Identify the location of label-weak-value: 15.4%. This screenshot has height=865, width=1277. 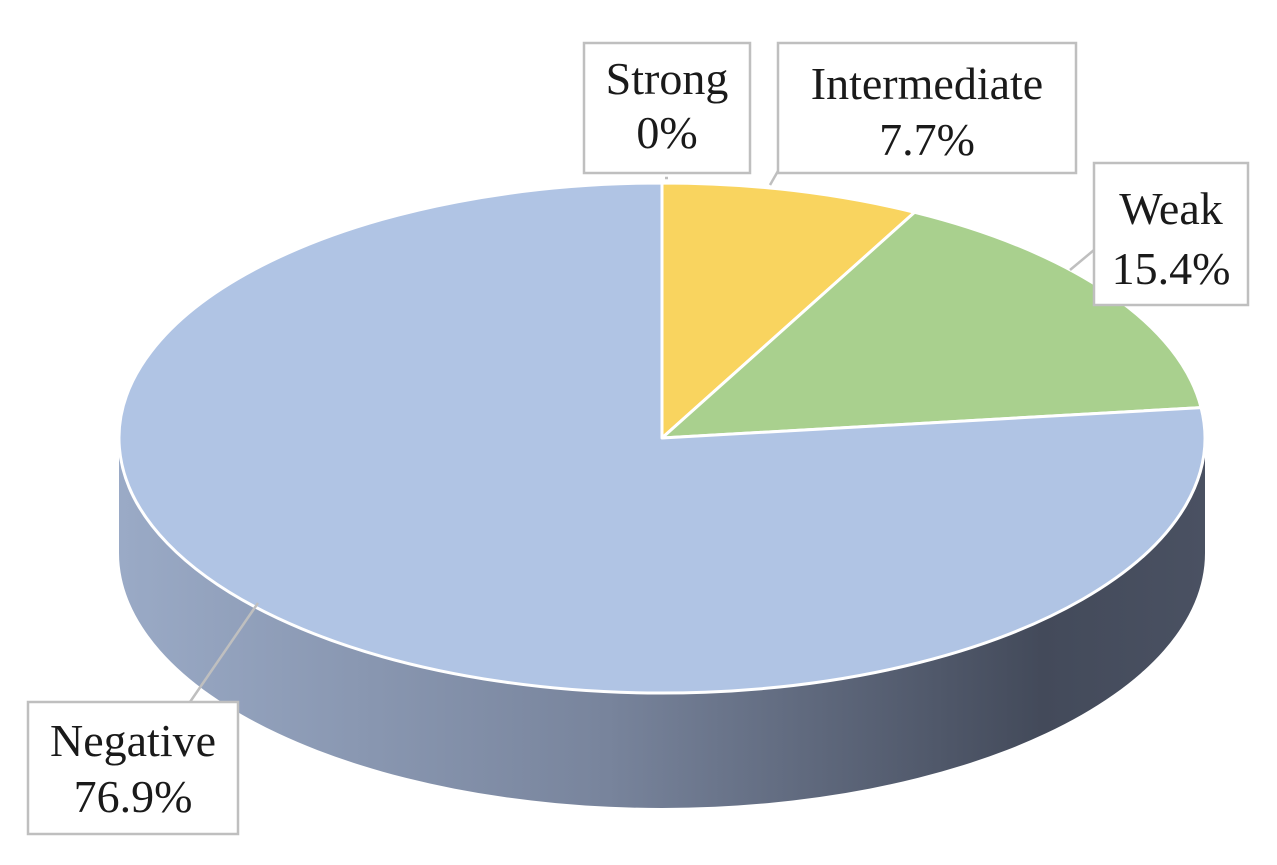
(1171, 268).